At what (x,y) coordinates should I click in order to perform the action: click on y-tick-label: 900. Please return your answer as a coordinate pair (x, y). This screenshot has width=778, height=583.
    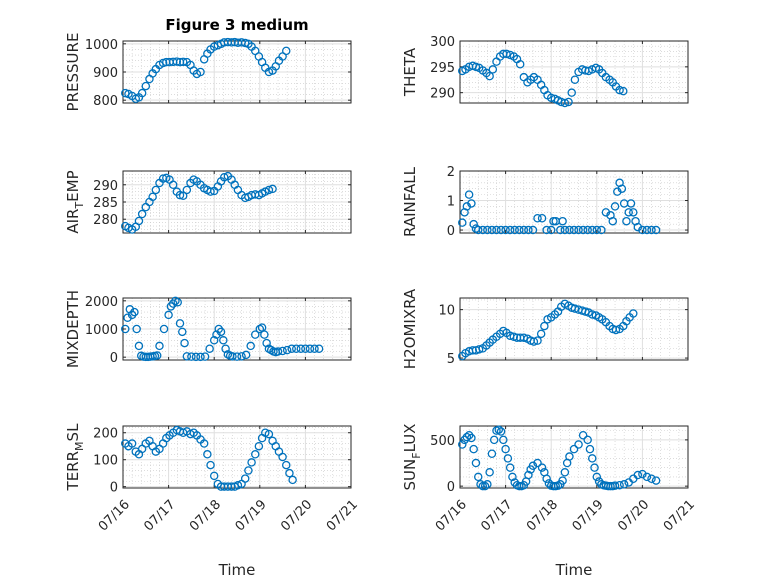
    Looking at the image, I should click on (105, 73).